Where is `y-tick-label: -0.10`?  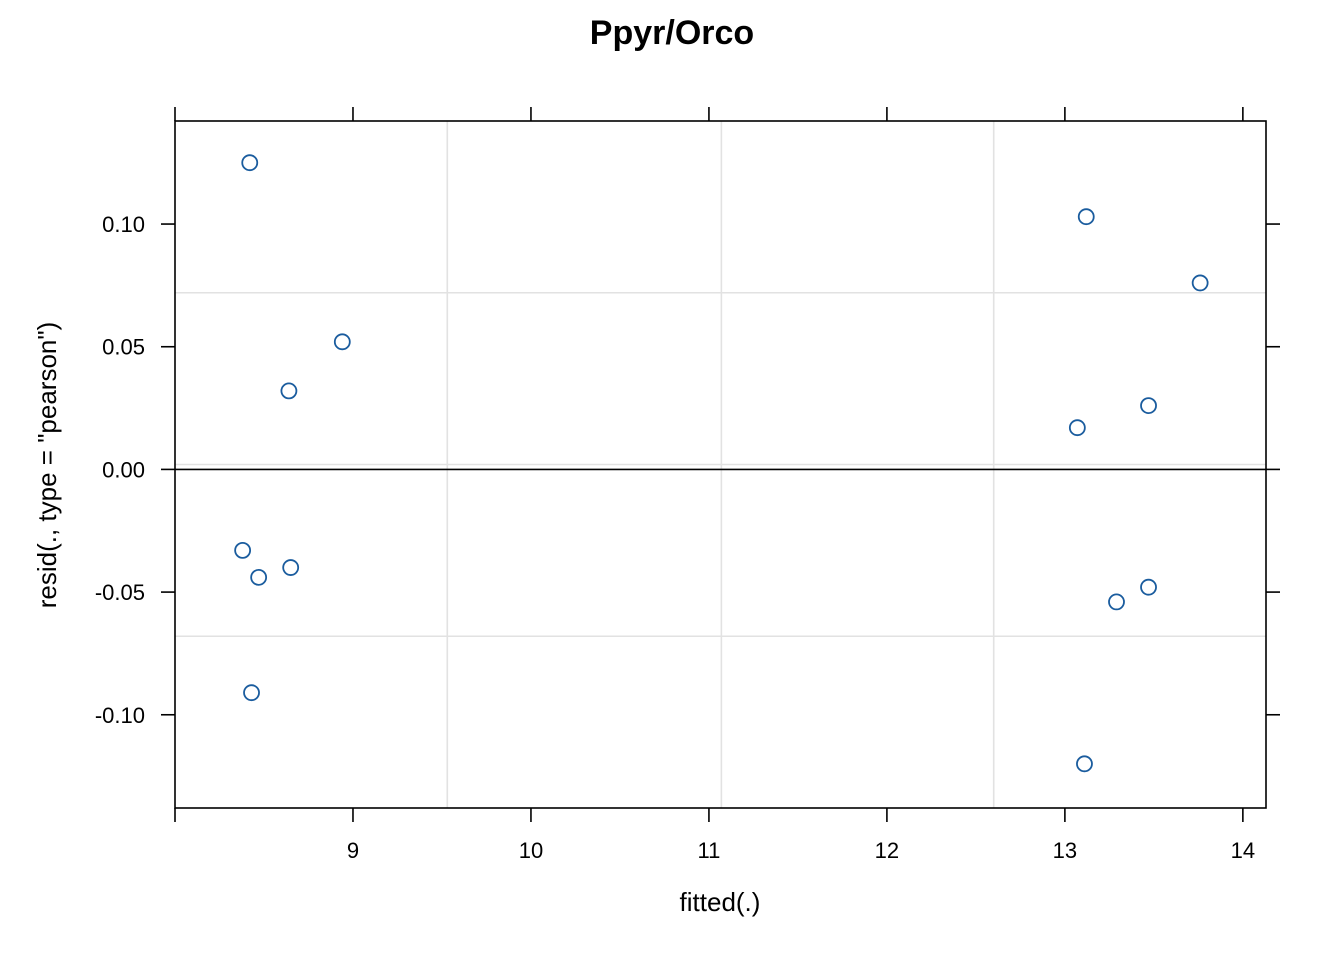
y-tick-label: -0.10 is located at coordinates (120, 715).